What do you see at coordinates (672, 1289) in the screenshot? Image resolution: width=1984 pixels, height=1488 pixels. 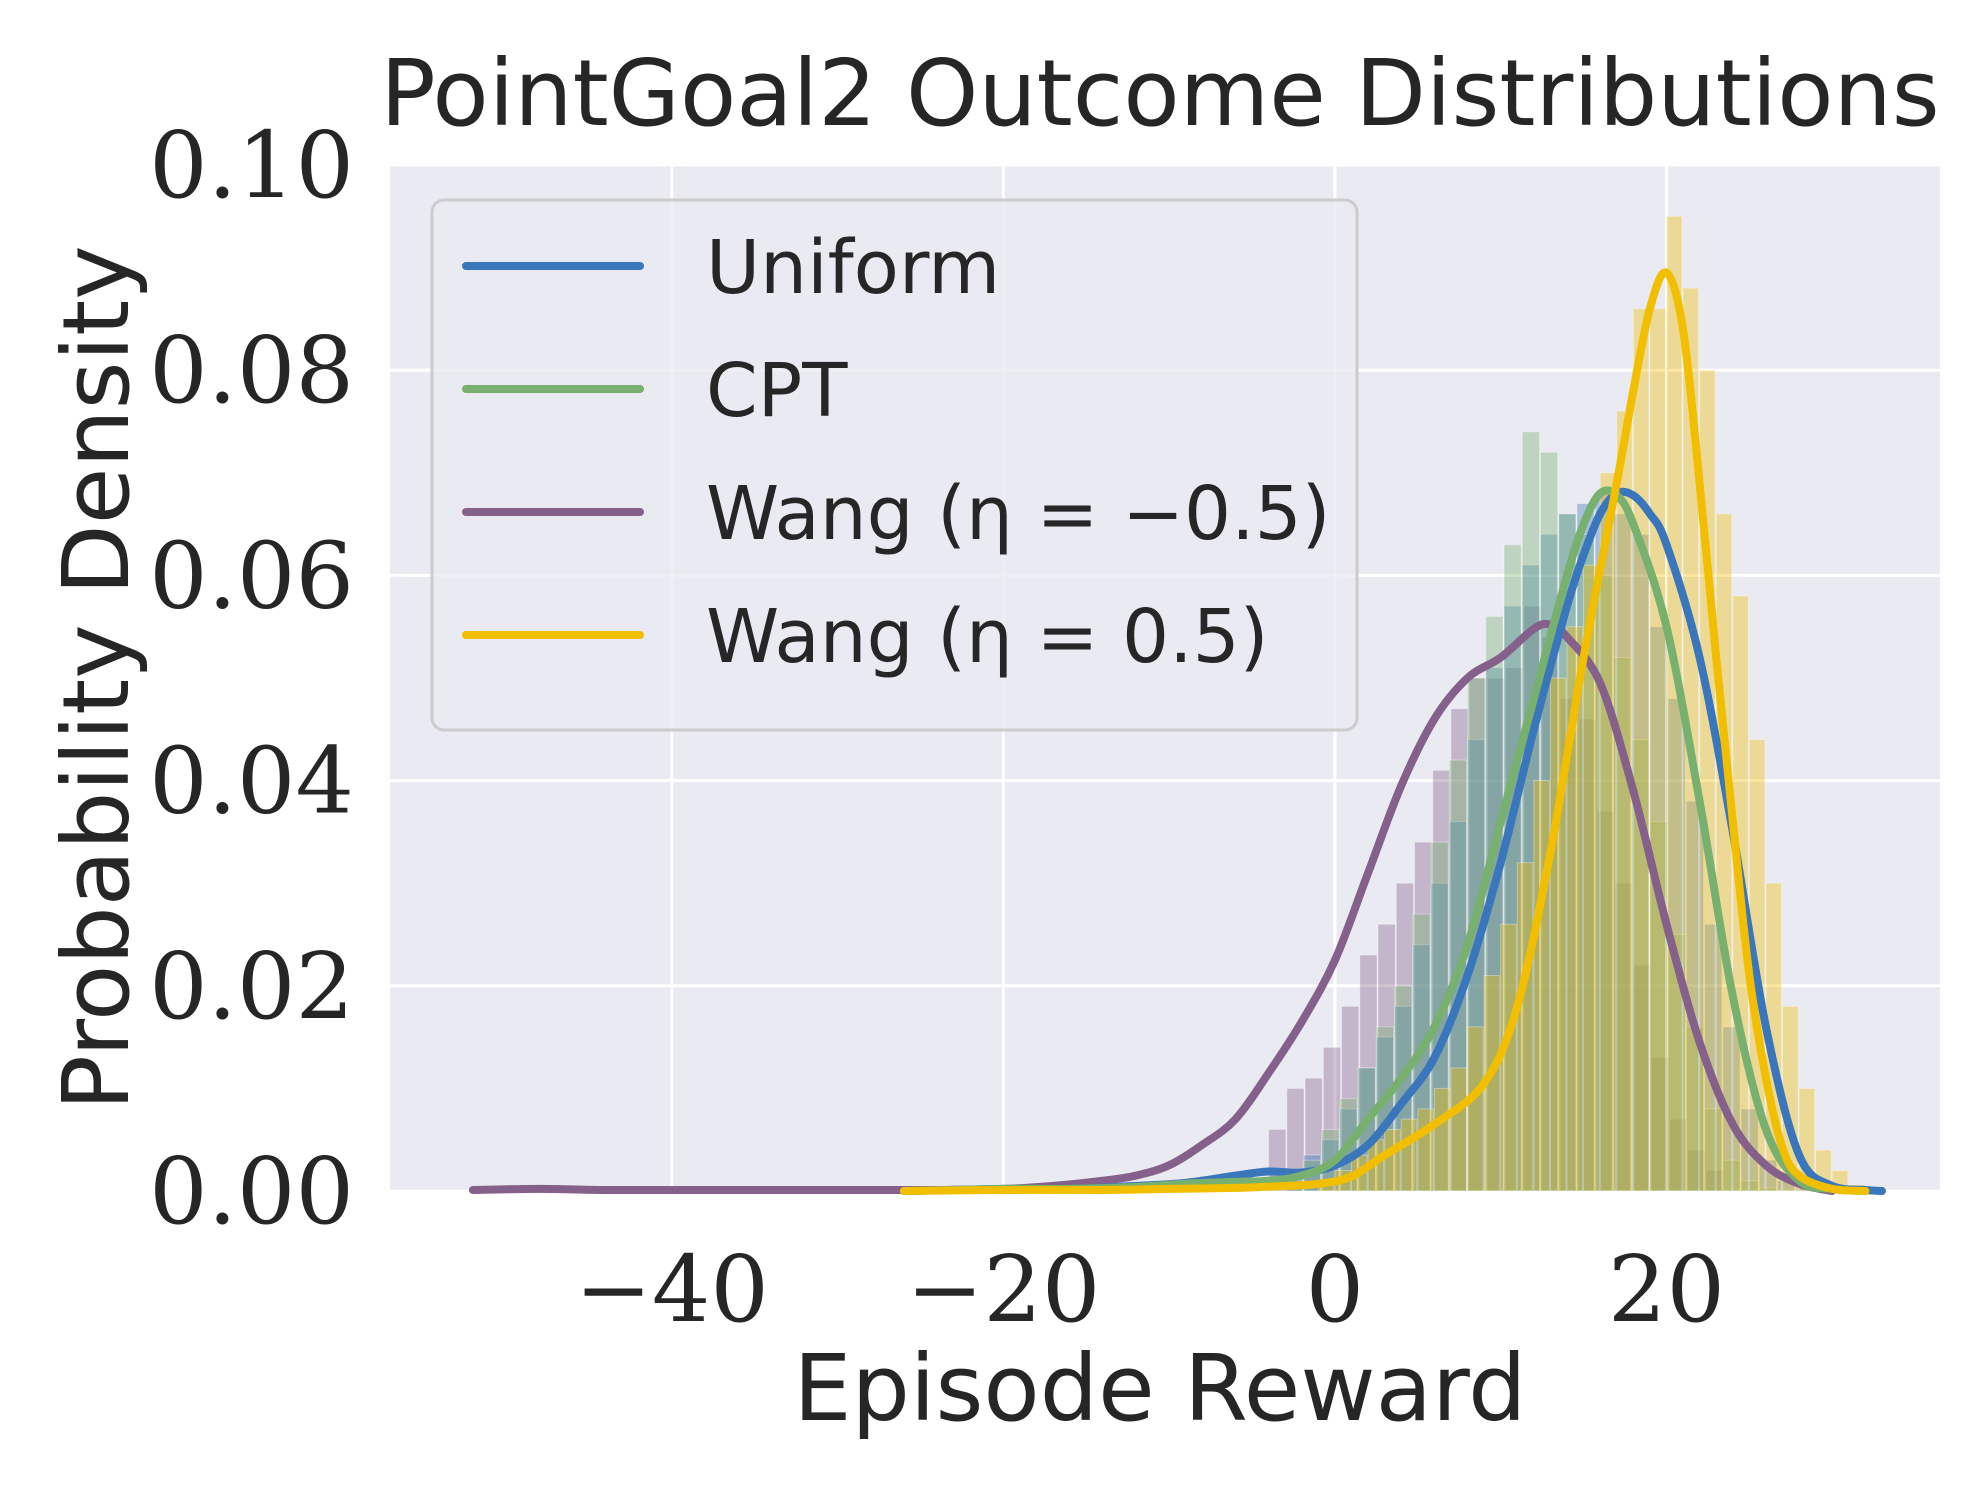 I see `x-tick-label: −40` at bounding box center [672, 1289].